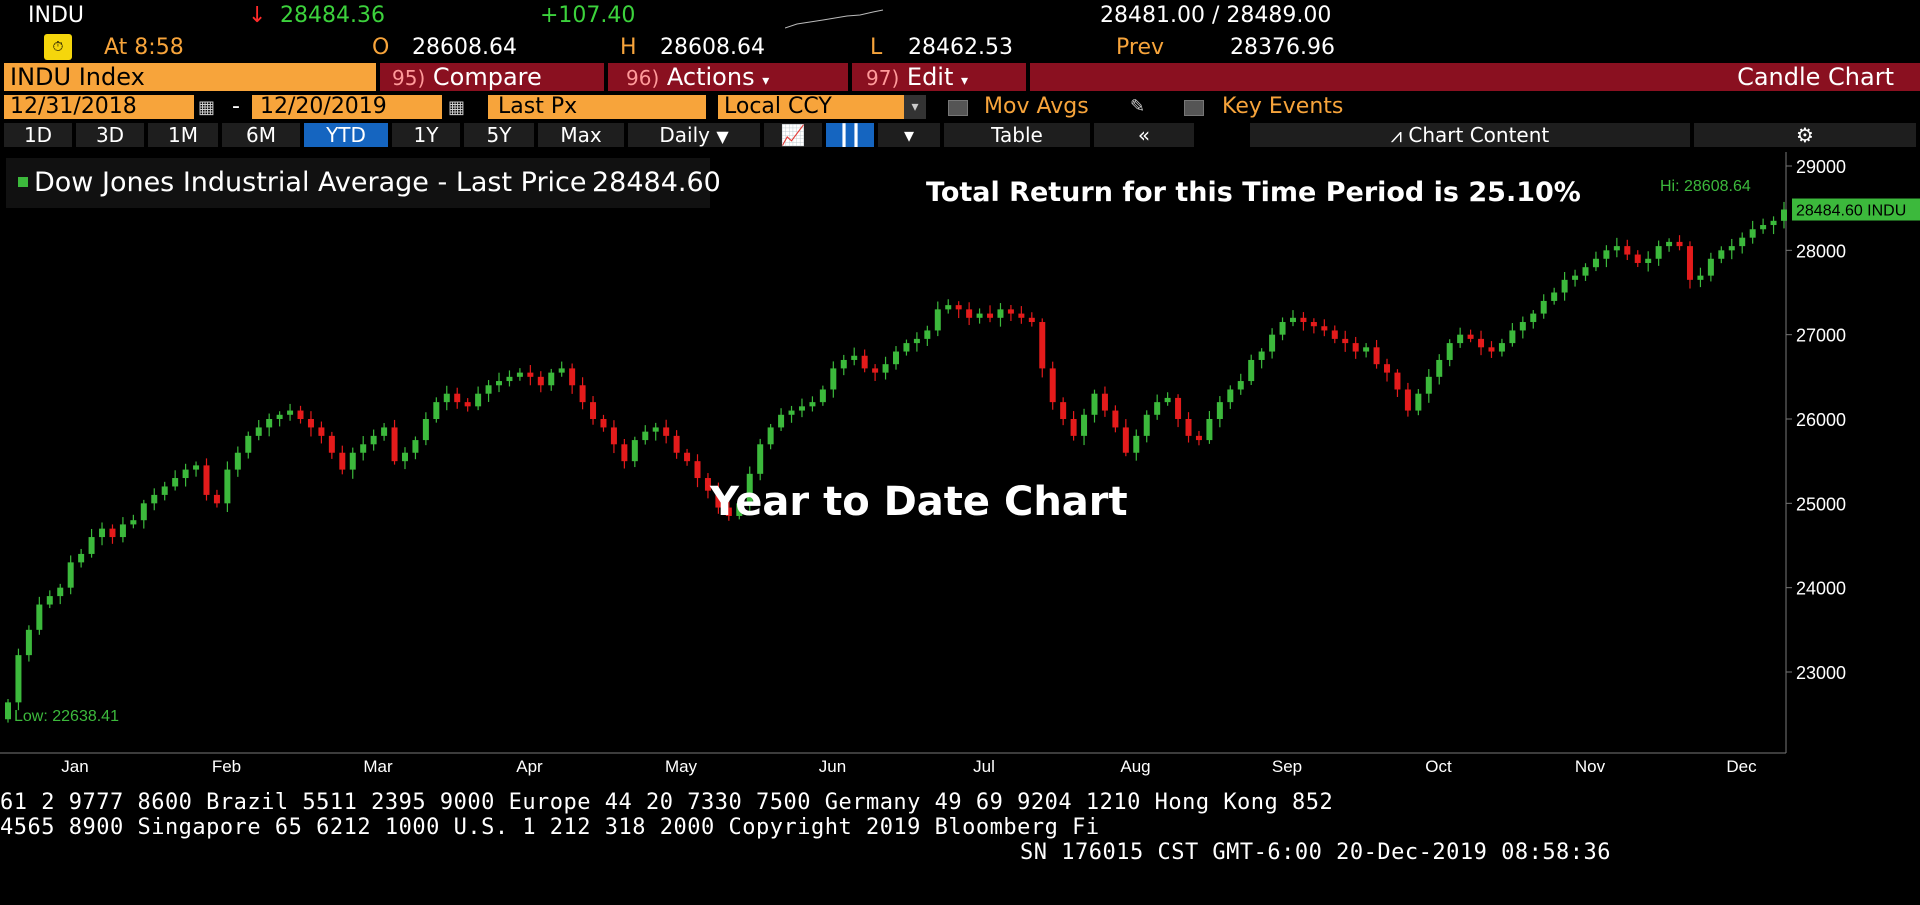 This screenshot has width=1920, height=905. What do you see at coordinates (381, 47) in the screenshot?
I see `open-label: O` at bounding box center [381, 47].